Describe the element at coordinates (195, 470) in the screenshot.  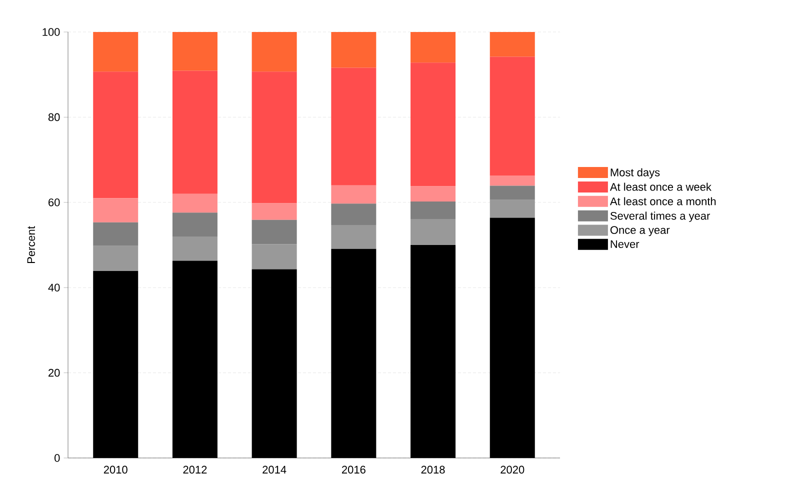
I see `x-tick-label: 2012` at that location.